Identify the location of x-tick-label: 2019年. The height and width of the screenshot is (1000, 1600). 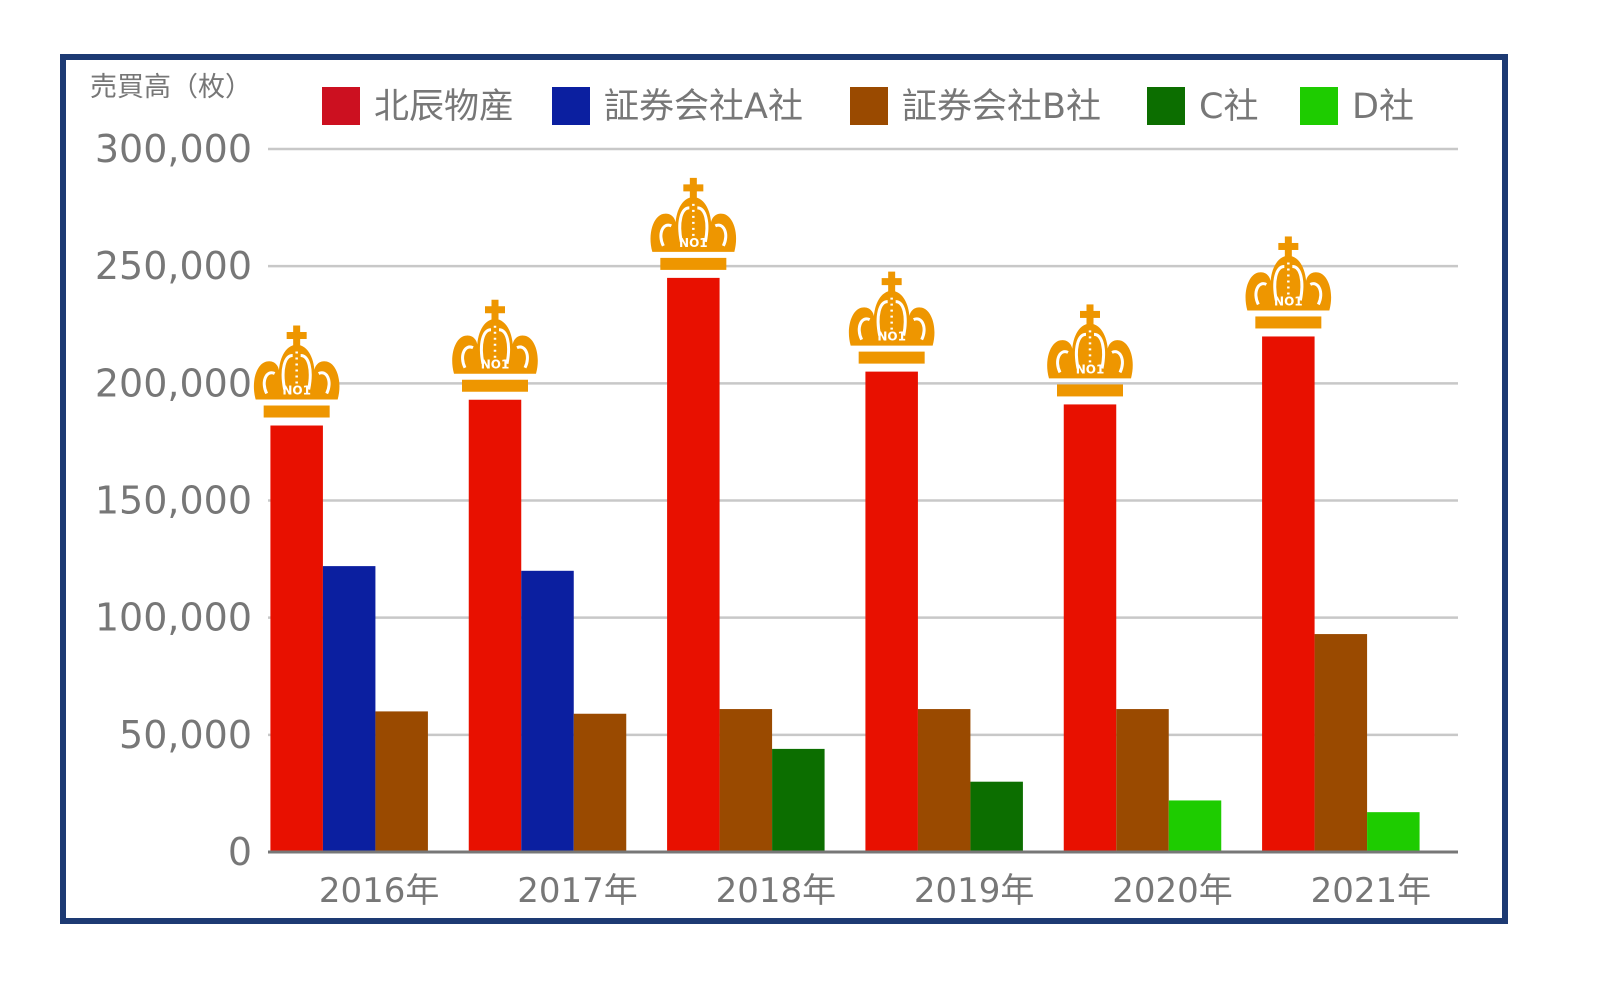
(974, 891).